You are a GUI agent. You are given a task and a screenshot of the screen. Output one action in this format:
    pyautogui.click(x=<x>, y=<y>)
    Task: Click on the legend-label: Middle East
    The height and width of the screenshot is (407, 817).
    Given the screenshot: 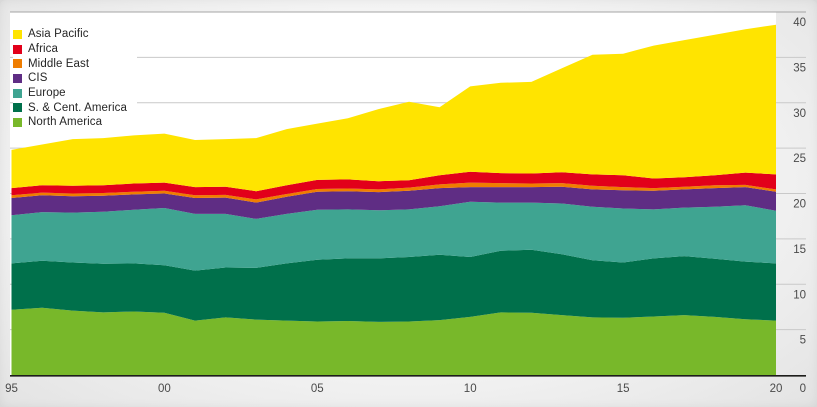 What is the action you would take?
    pyautogui.click(x=59, y=63)
    